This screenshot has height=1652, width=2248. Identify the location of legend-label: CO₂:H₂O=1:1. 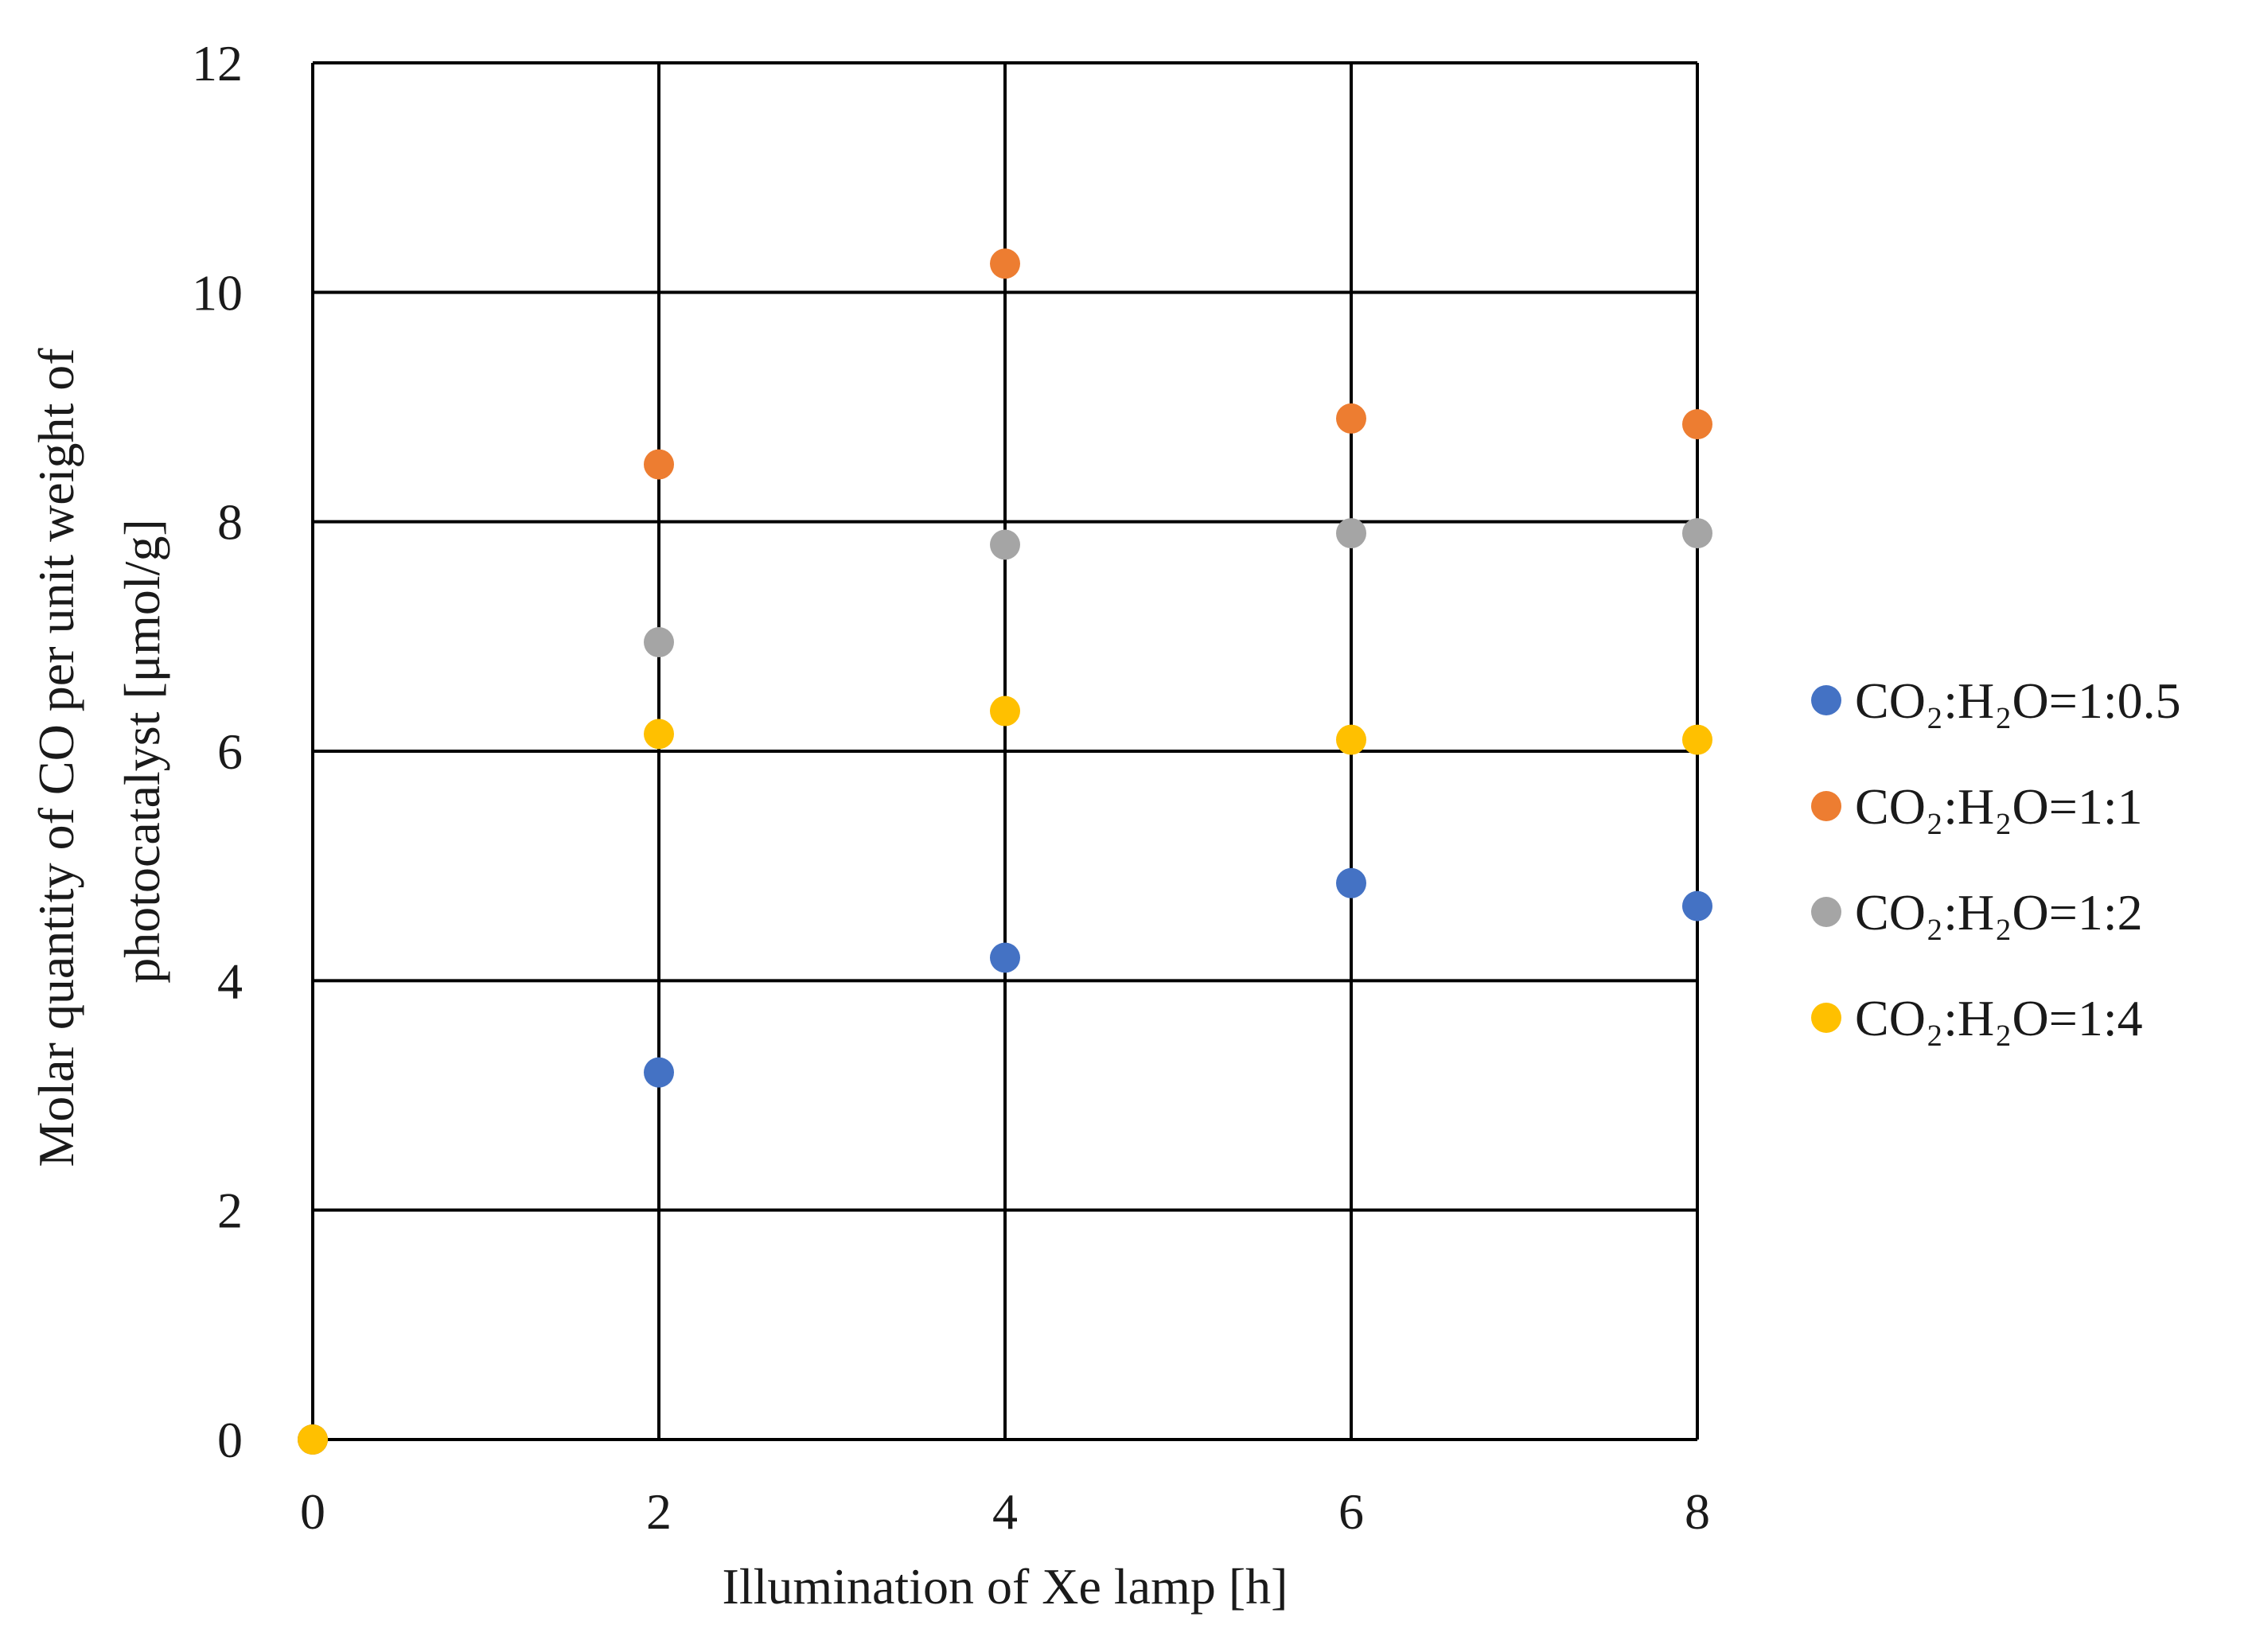
(1999, 806).